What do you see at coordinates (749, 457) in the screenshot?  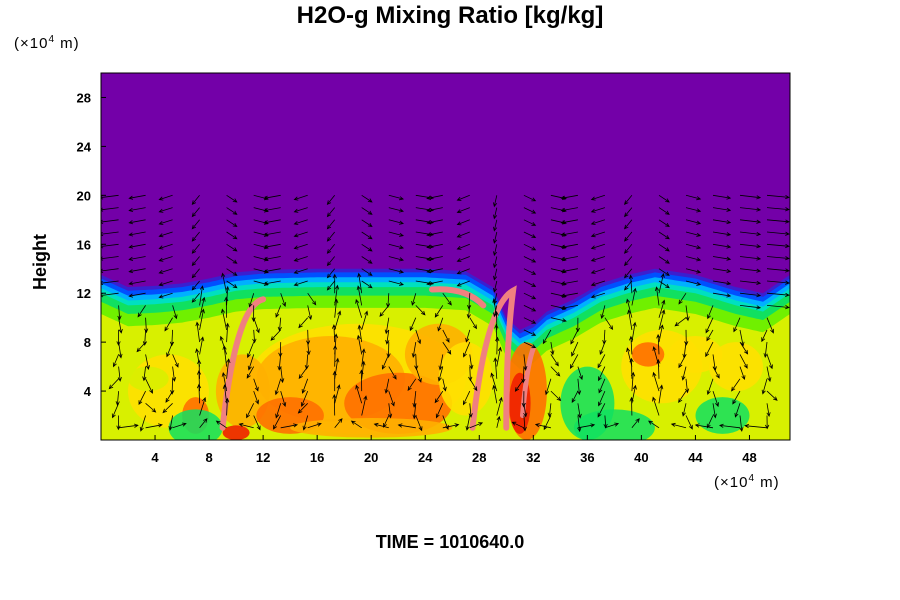 I see `x-tick-label-11: 48` at bounding box center [749, 457].